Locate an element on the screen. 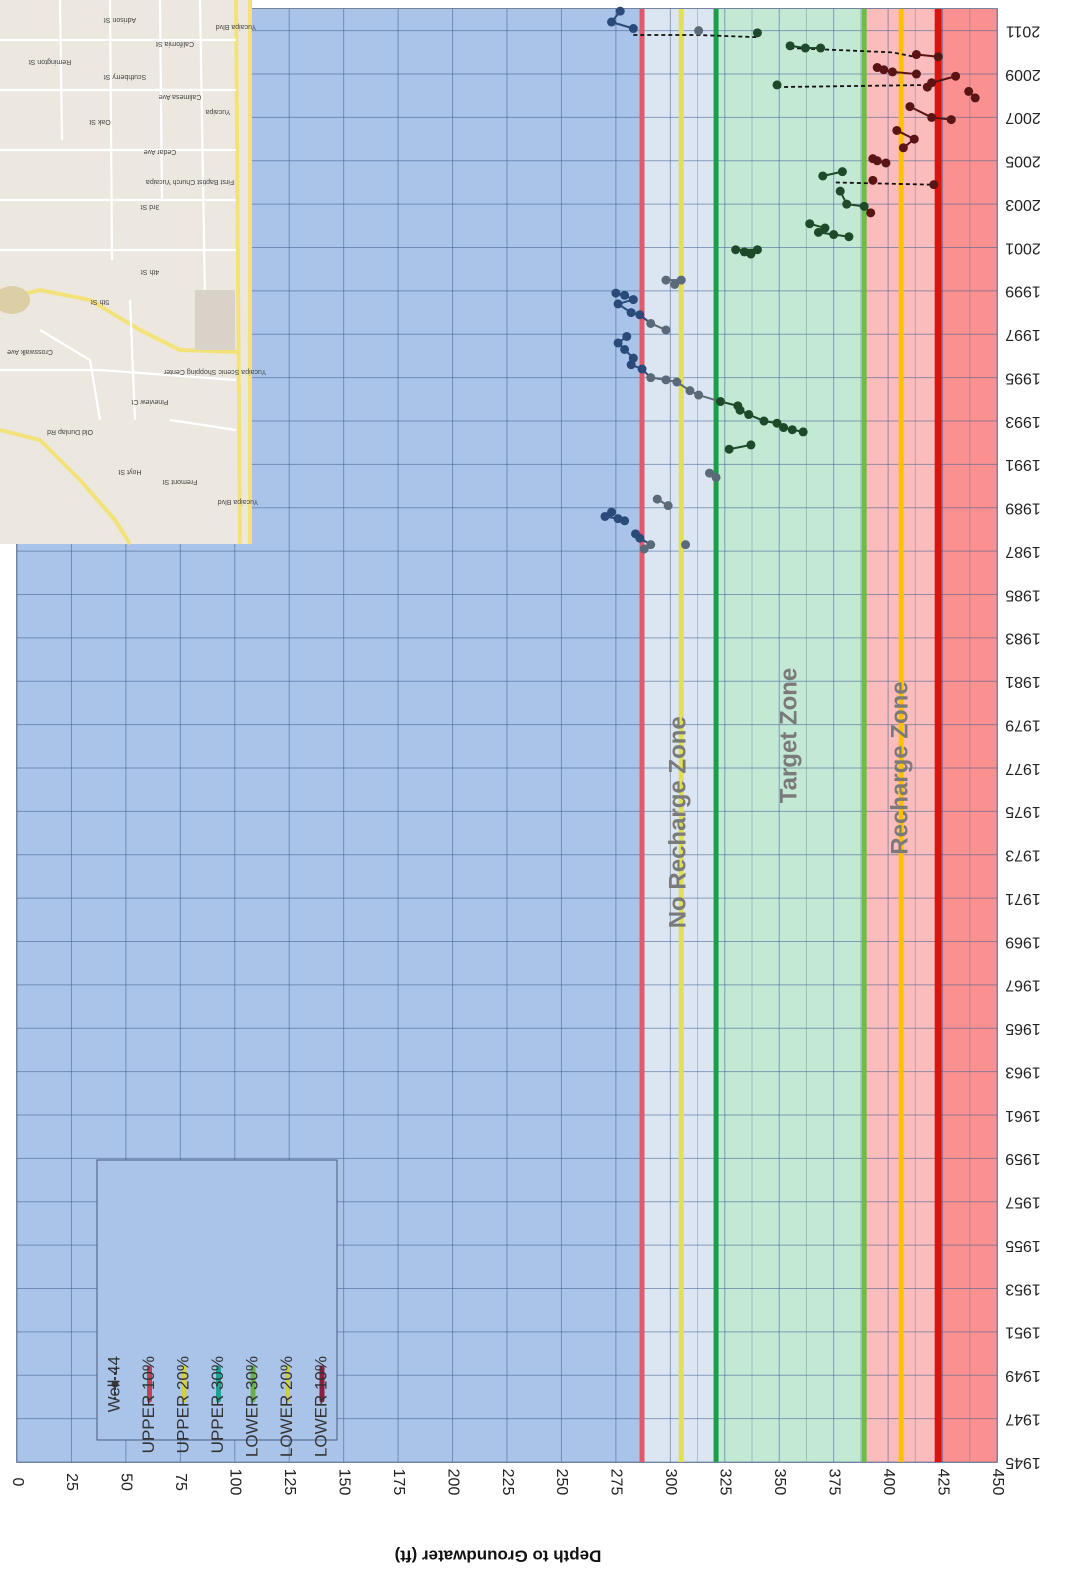  year-tick-label: 1983 is located at coordinates (1023, 638).